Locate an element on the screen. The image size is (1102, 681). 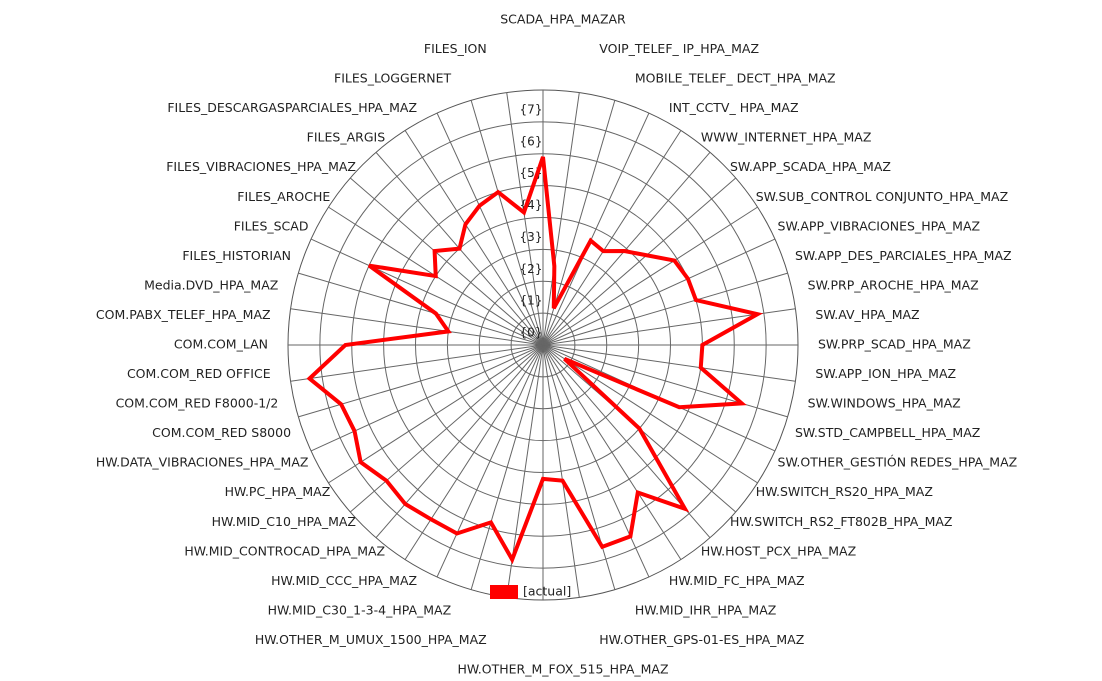
category-label: SW.APP_ION_HPA_MAZ is located at coordinates (885, 373).